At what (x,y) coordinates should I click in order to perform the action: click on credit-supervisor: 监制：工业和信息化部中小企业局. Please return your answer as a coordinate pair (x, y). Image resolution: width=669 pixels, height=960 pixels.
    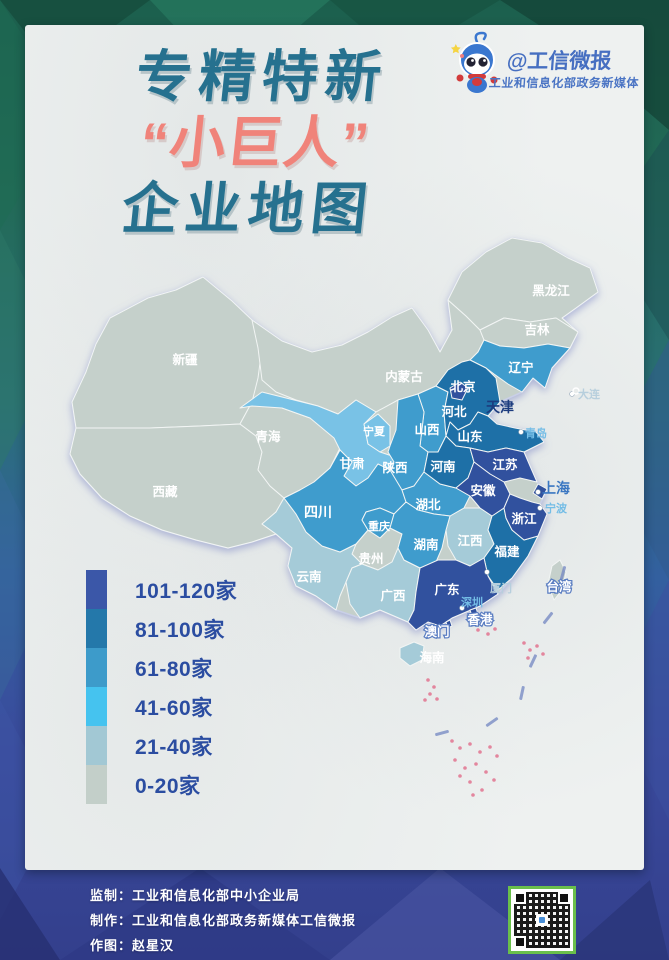
    Looking at the image, I should click on (195, 895).